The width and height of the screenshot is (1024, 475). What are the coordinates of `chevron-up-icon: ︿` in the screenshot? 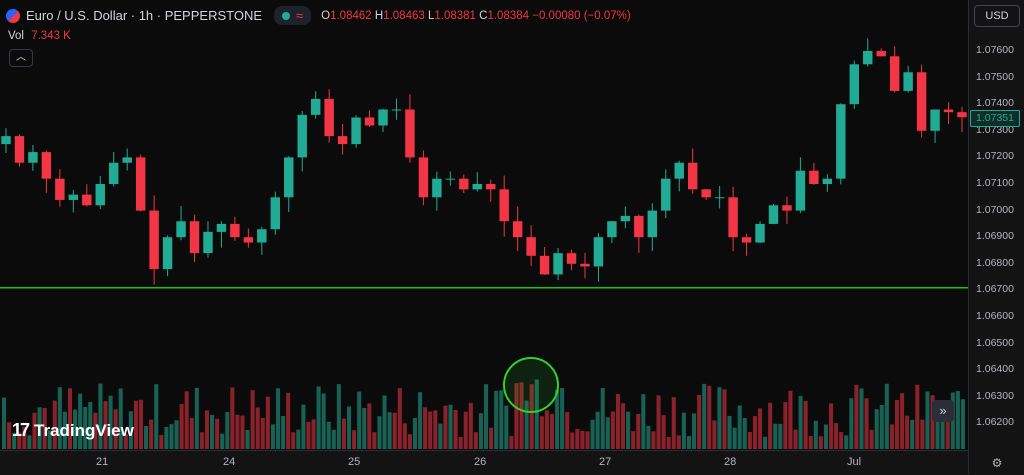 It's located at (21, 57).